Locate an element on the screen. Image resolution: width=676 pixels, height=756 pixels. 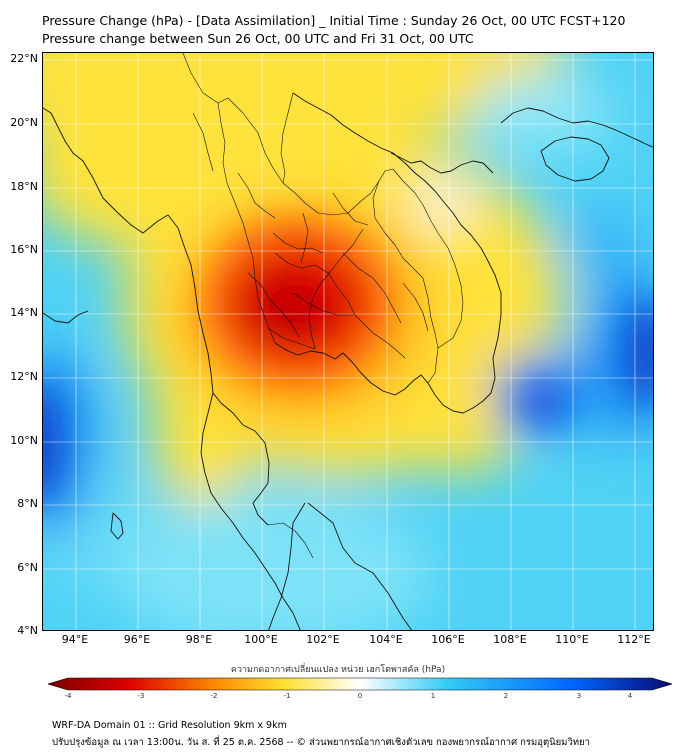
colorbar-tick-minus1: -1 is located at coordinates (287, 696).